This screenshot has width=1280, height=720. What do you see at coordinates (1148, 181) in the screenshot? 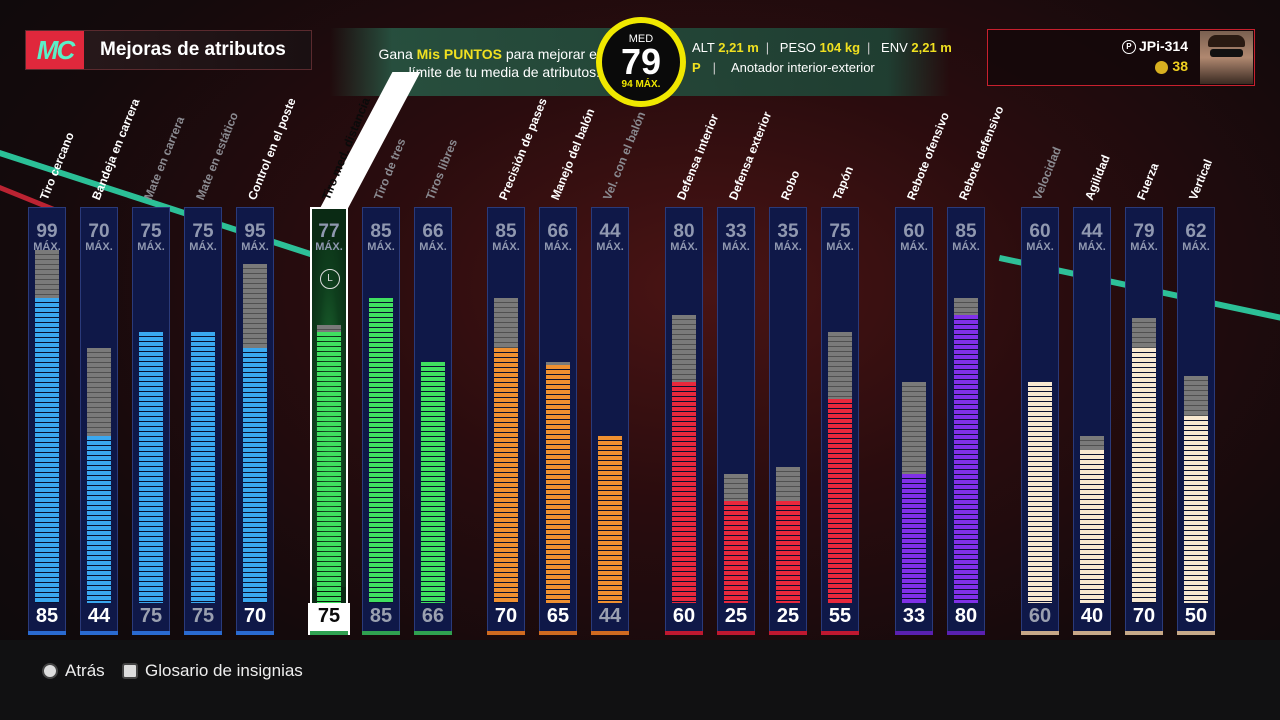
I see `attribute-label: Fuerza` at bounding box center [1148, 181].